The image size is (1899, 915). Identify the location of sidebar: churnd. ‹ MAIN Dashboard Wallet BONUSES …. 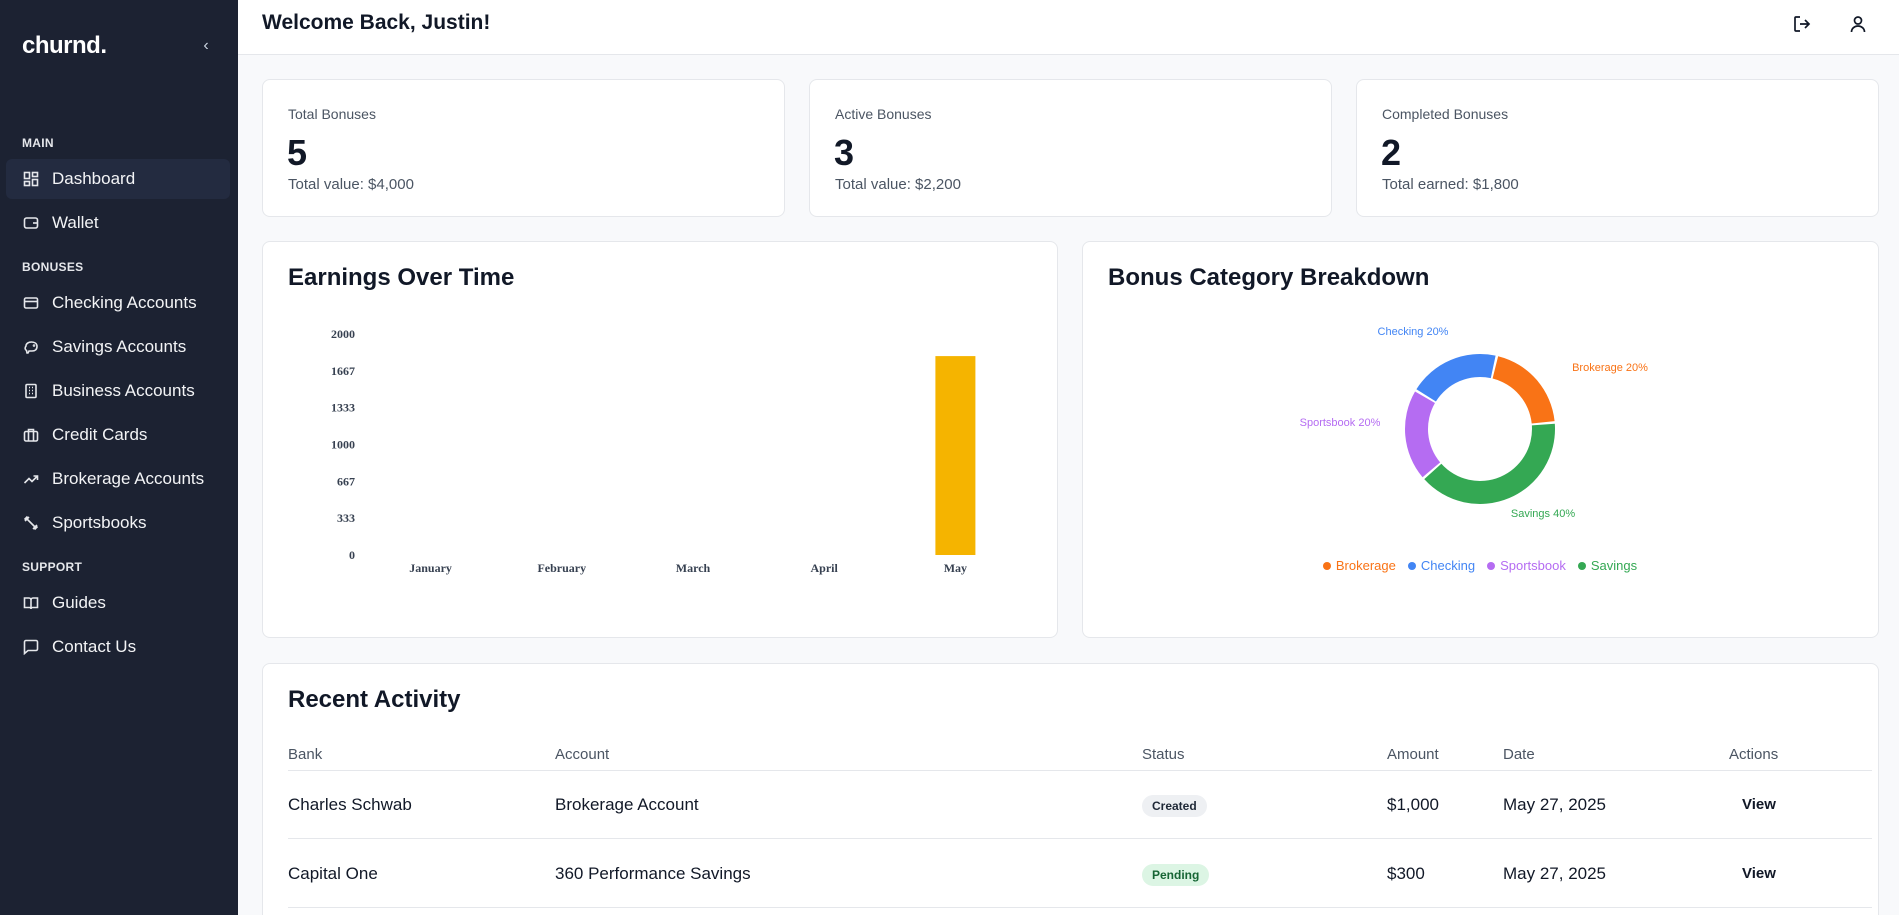
(119, 457).